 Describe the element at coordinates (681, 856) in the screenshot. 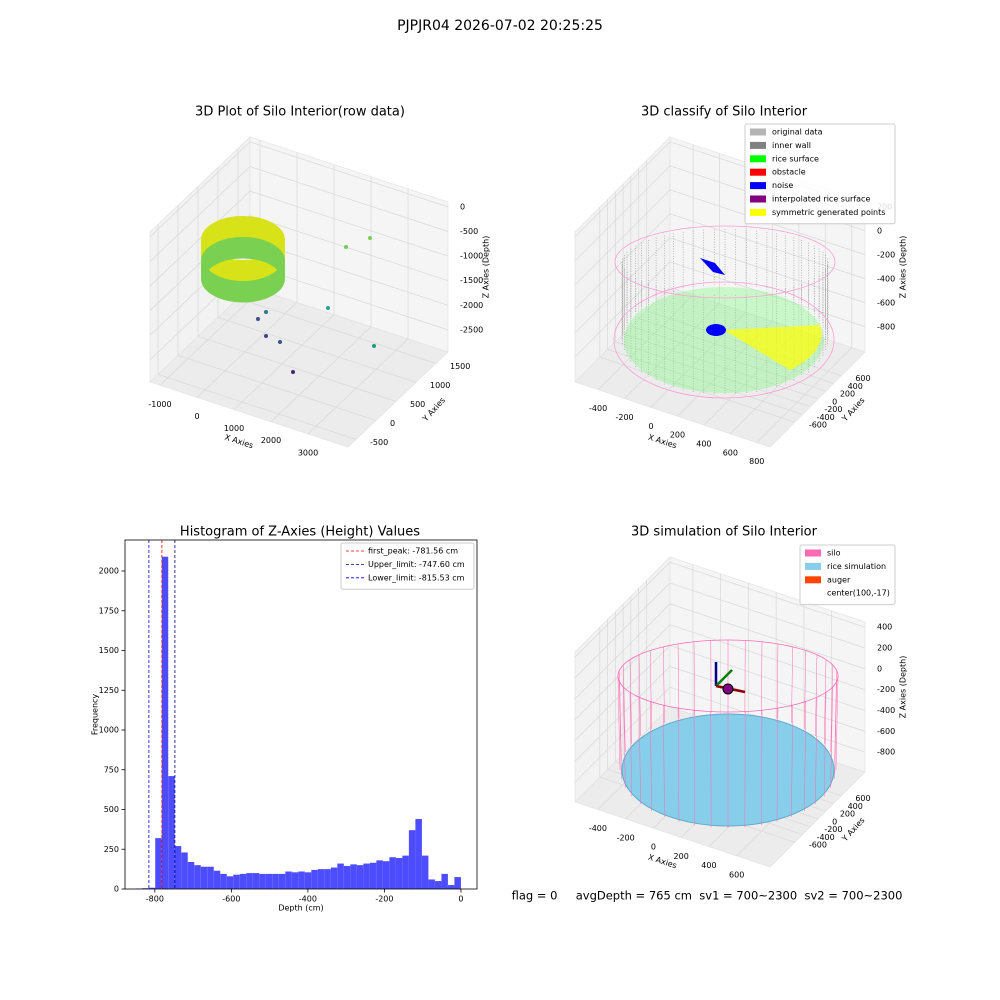

I see `x-tick-label: 200` at that location.